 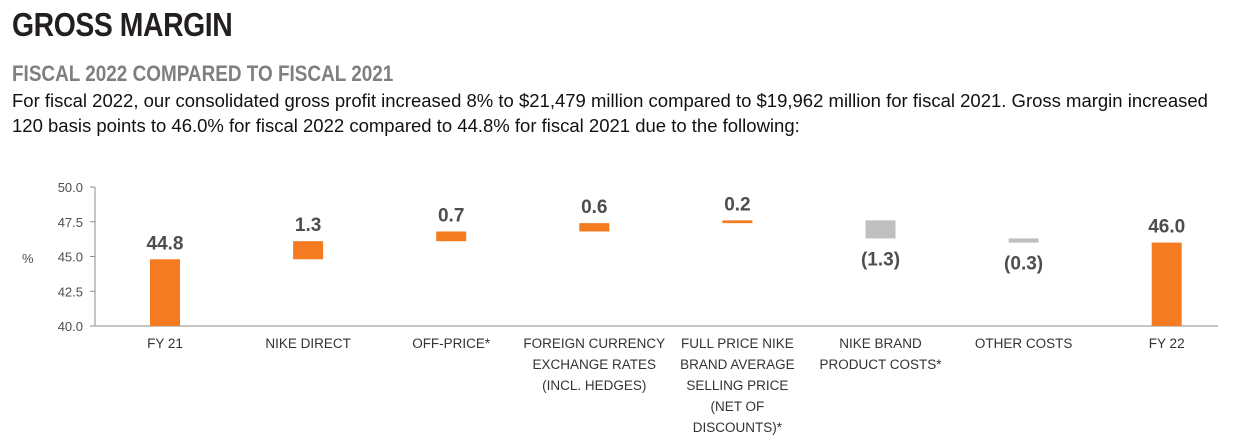 What do you see at coordinates (737, 204) in the screenshot?
I see `value-label-4: 0.2` at bounding box center [737, 204].